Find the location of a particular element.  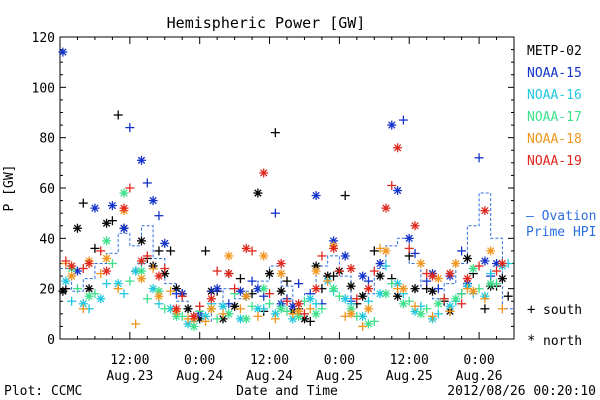

legend-entry: NOAA-16 is located at coordinates (554, 95).